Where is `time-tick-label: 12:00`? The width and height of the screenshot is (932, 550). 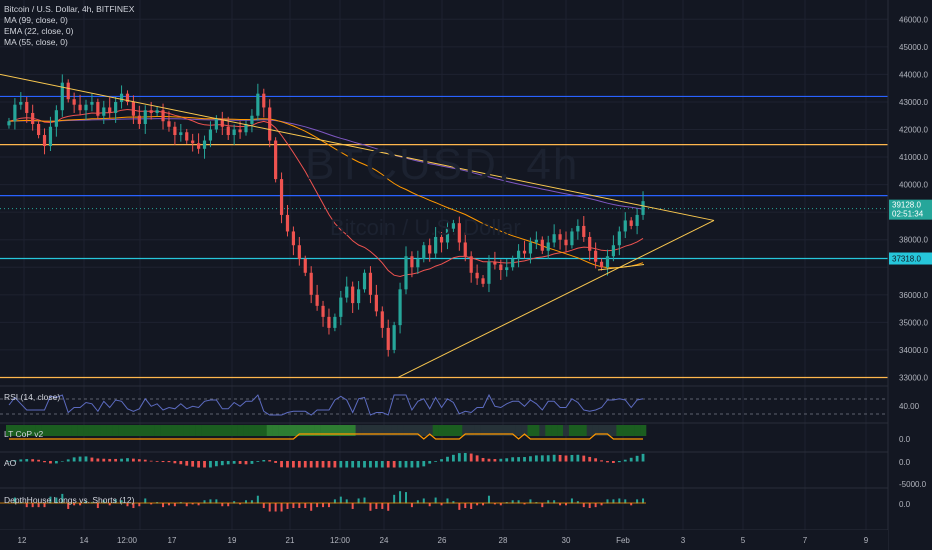 time-tick-label: 12:00 is located at coordinates (127, 540).